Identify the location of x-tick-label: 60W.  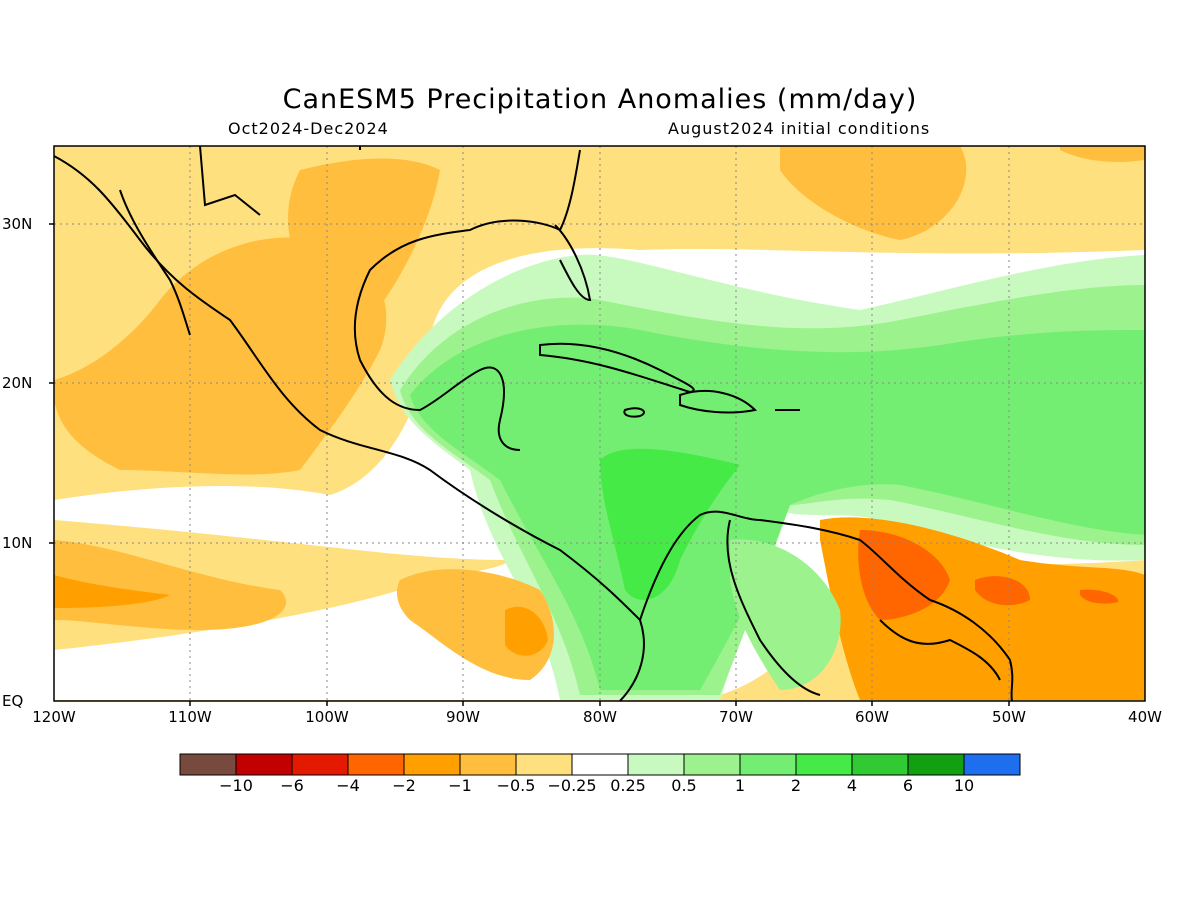
(872, 717).